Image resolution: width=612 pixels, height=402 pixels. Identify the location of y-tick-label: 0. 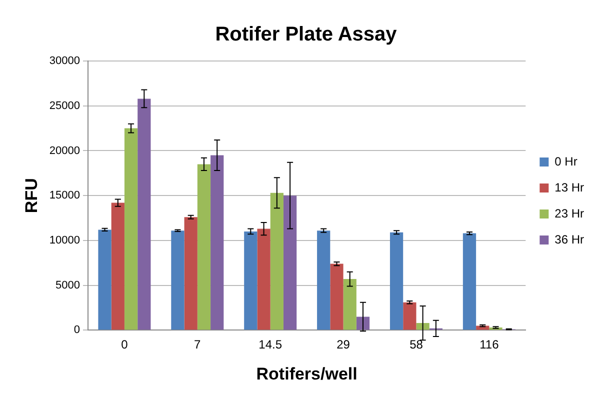
(77, 330).